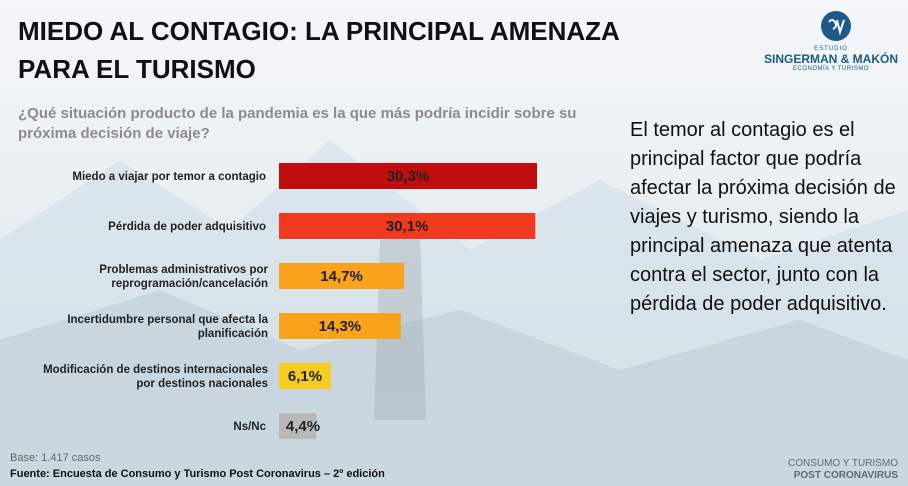 The image size is (908, 486). What do you see at coordinates (842, 463) in the screenshot?
I see `footer-line-1: CONSUMO Y TURISMO` at bounding box center [842, 463].